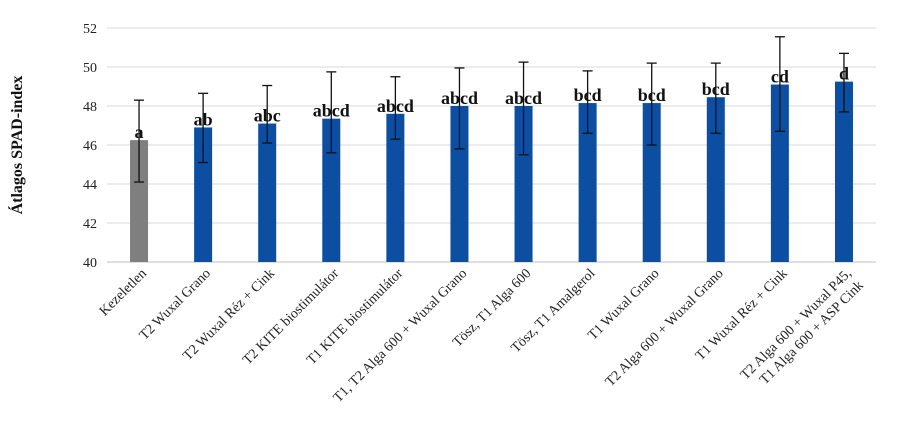  What do you see at coordinates (139, 132) in the screenshot?
I see `significance-label: a` at bounding box center [139, 132].